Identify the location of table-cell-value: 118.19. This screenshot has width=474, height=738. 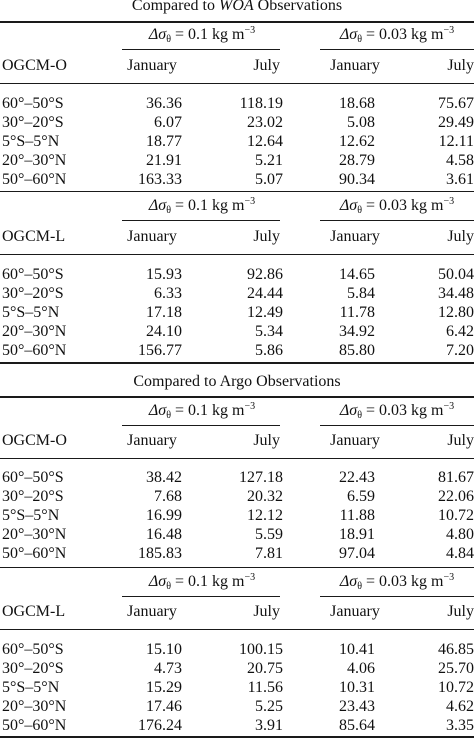
(261, 103).